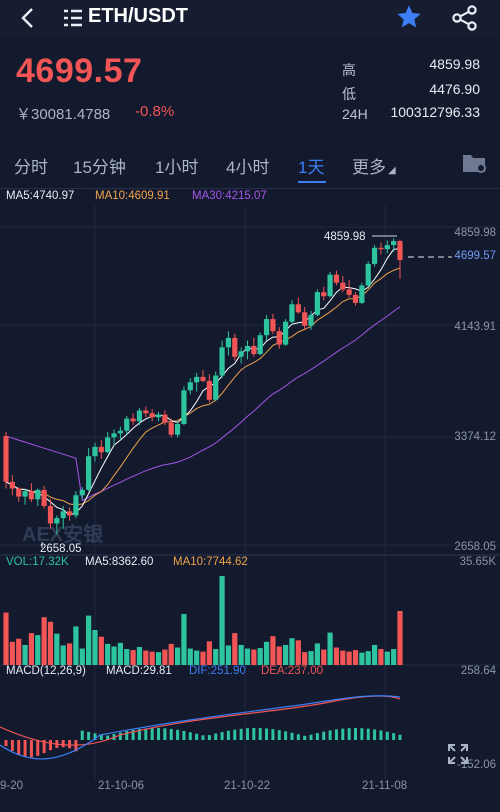  I want to click on settings-folder-icon, so click(475, 163).